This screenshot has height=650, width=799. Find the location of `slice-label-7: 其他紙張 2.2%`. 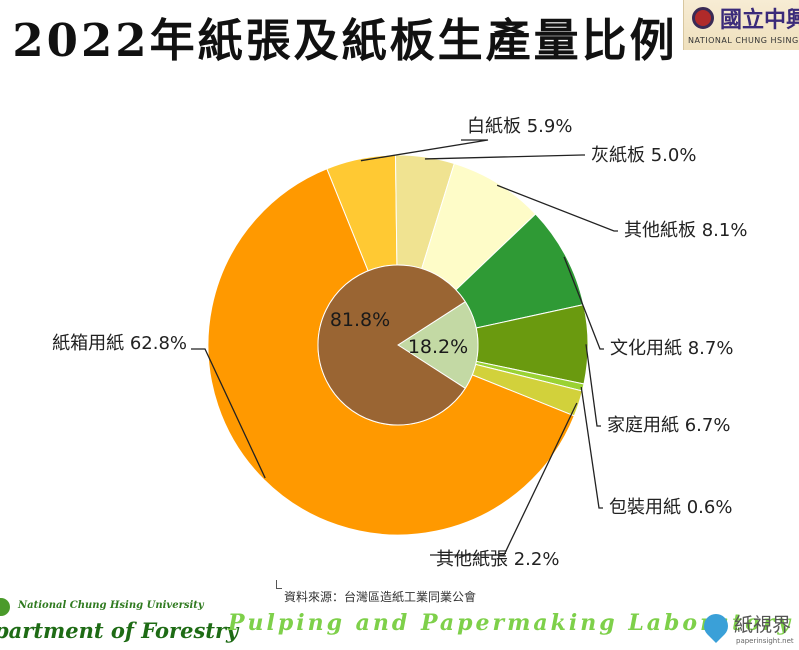

slice-label-7: 其他紙張 2.2% is located at coordinates (497, 559).